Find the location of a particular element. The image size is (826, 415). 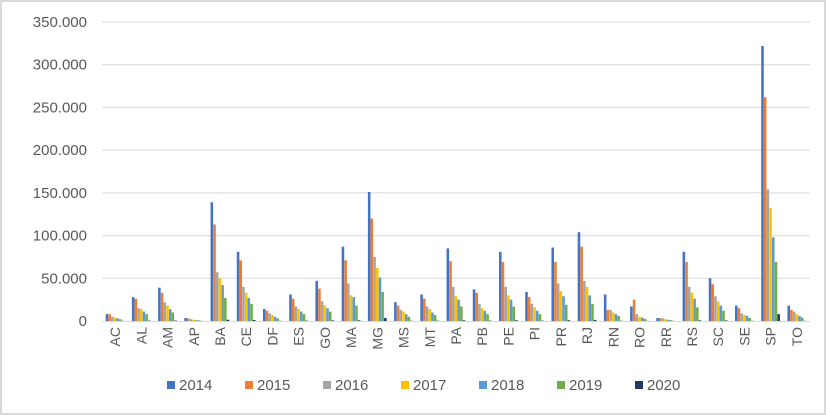

x-category-label: AL is located at coordinates (141, 335).